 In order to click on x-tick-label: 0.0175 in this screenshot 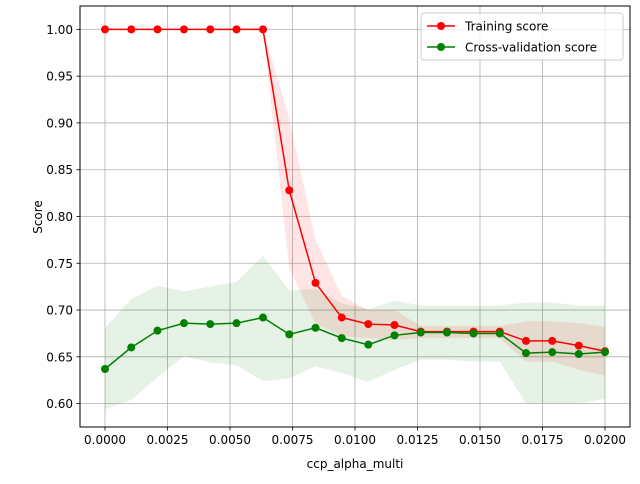, I will do `click(543, 440)`.